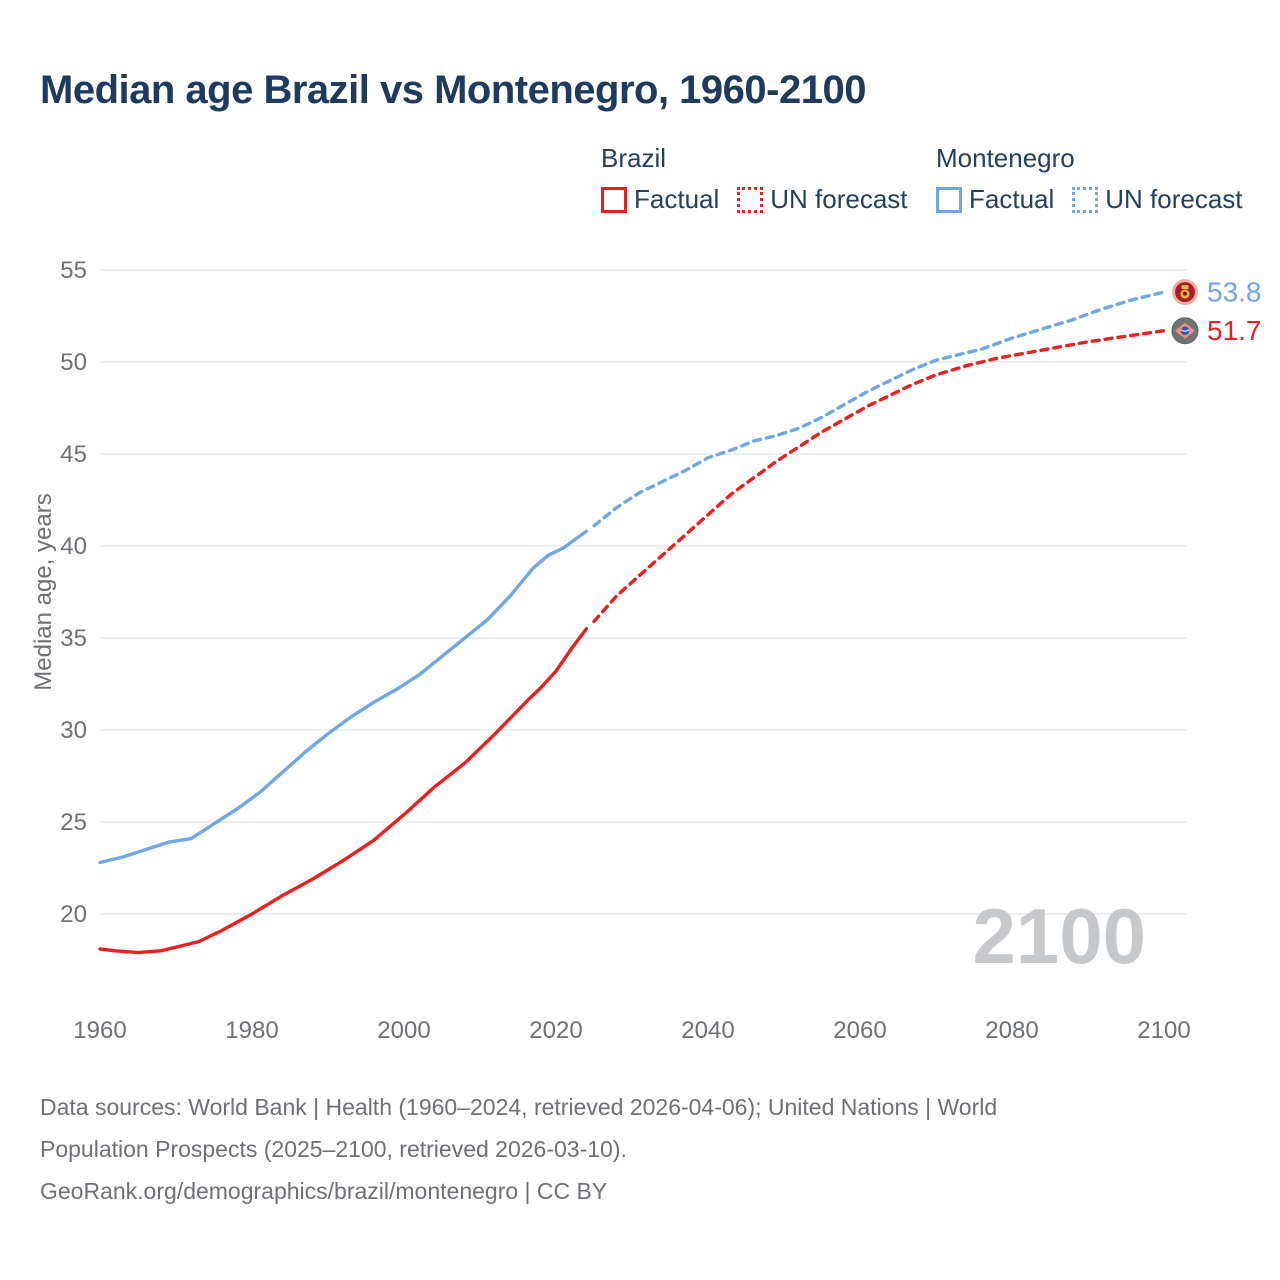  What do you see at coordinates (879, 409) in the screenshot?
I see `series-montenegro-un-forecast` at bounding box center [879, 409].